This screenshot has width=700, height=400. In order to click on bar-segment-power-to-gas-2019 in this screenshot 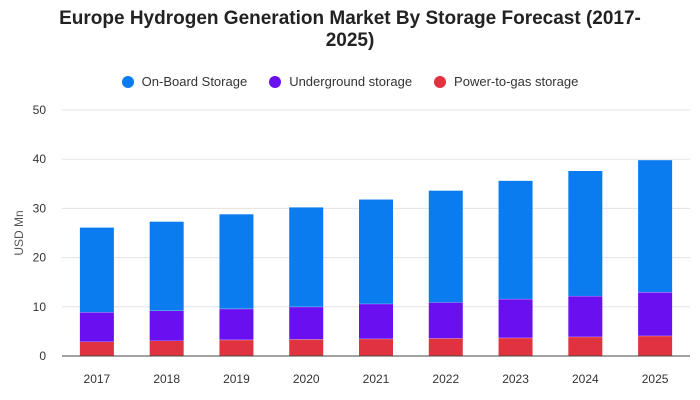, I will do `click(236, 347)`.